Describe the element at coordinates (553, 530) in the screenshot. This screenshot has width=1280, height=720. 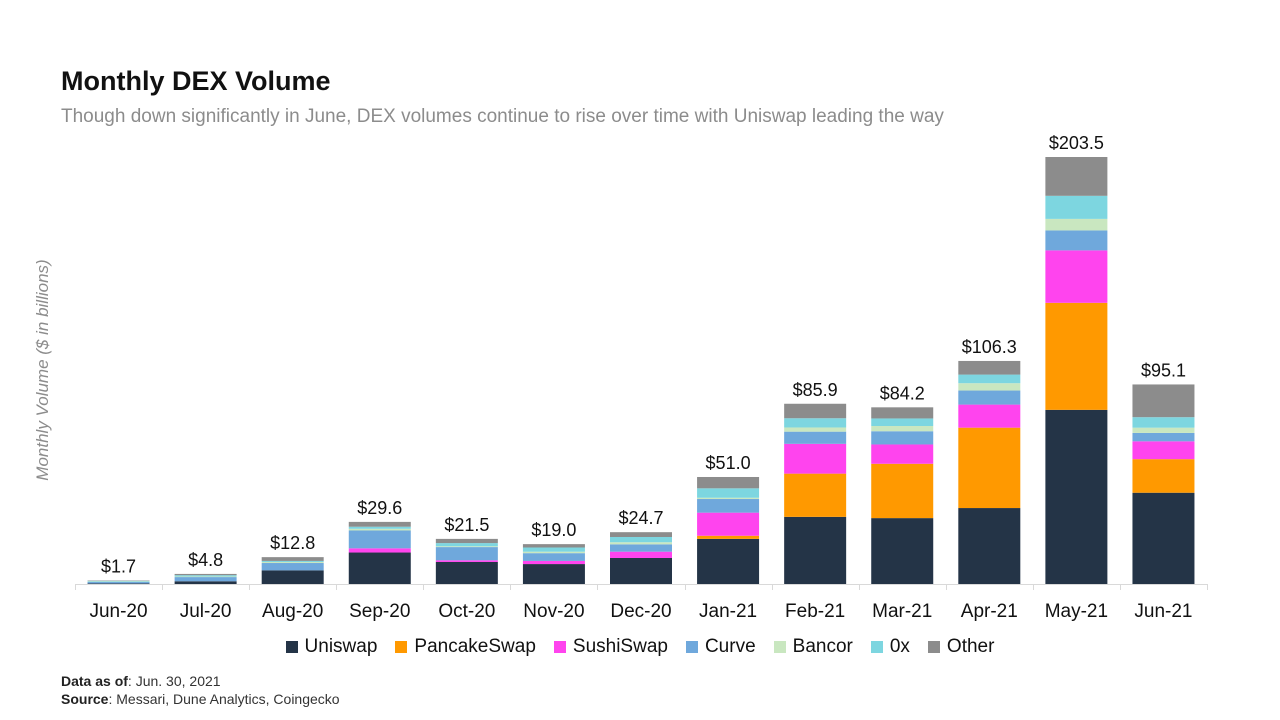
I see `bar-total-label: $19.0` at that location.